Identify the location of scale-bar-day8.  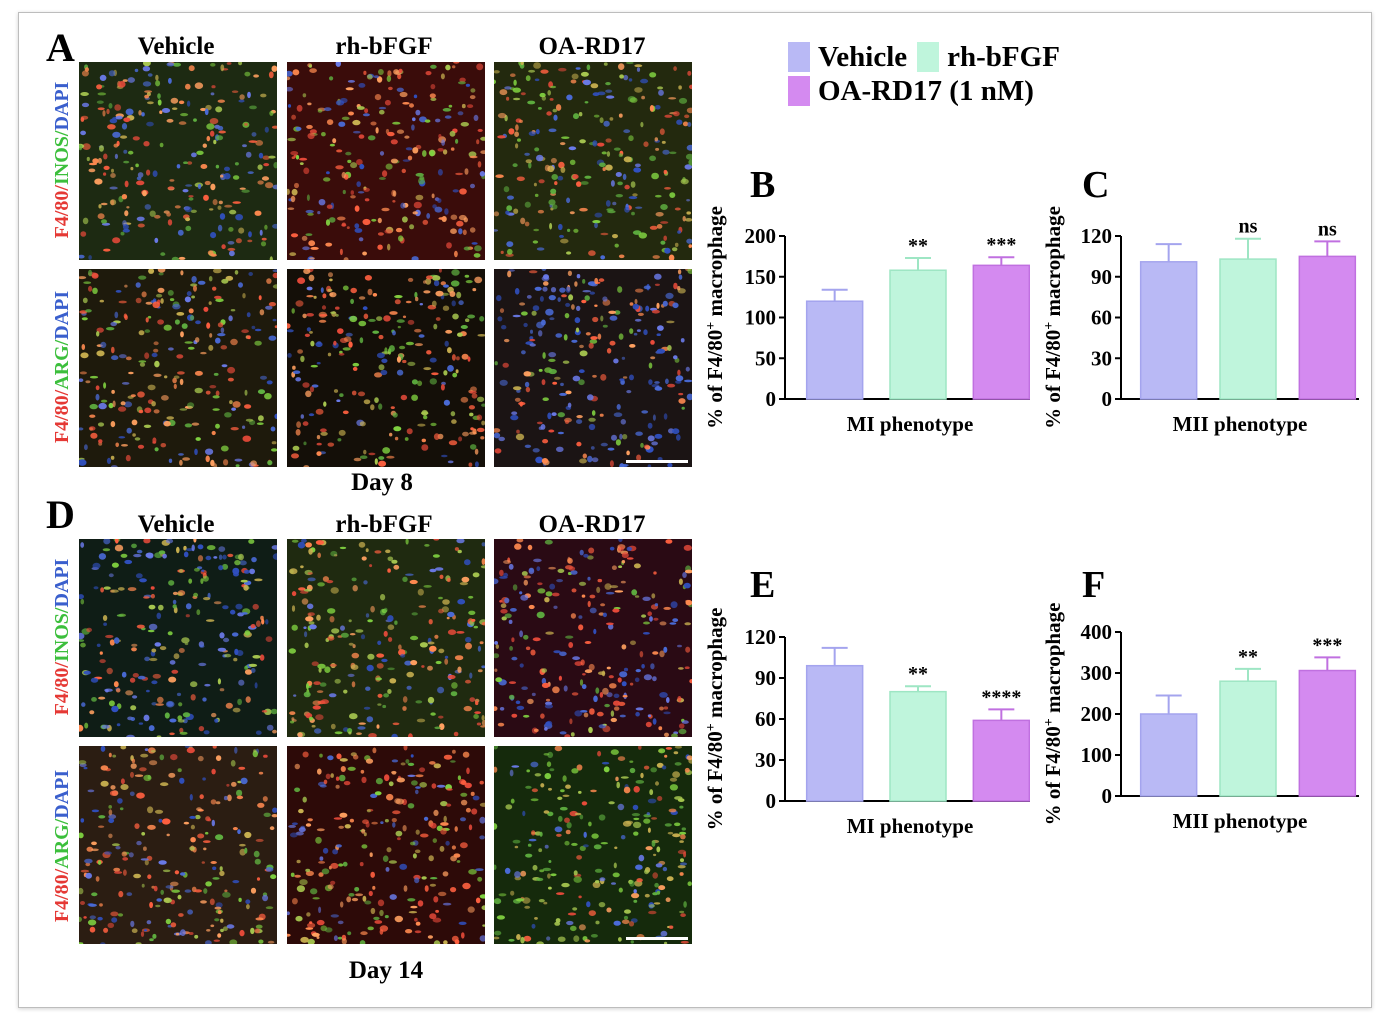
(657, 461).